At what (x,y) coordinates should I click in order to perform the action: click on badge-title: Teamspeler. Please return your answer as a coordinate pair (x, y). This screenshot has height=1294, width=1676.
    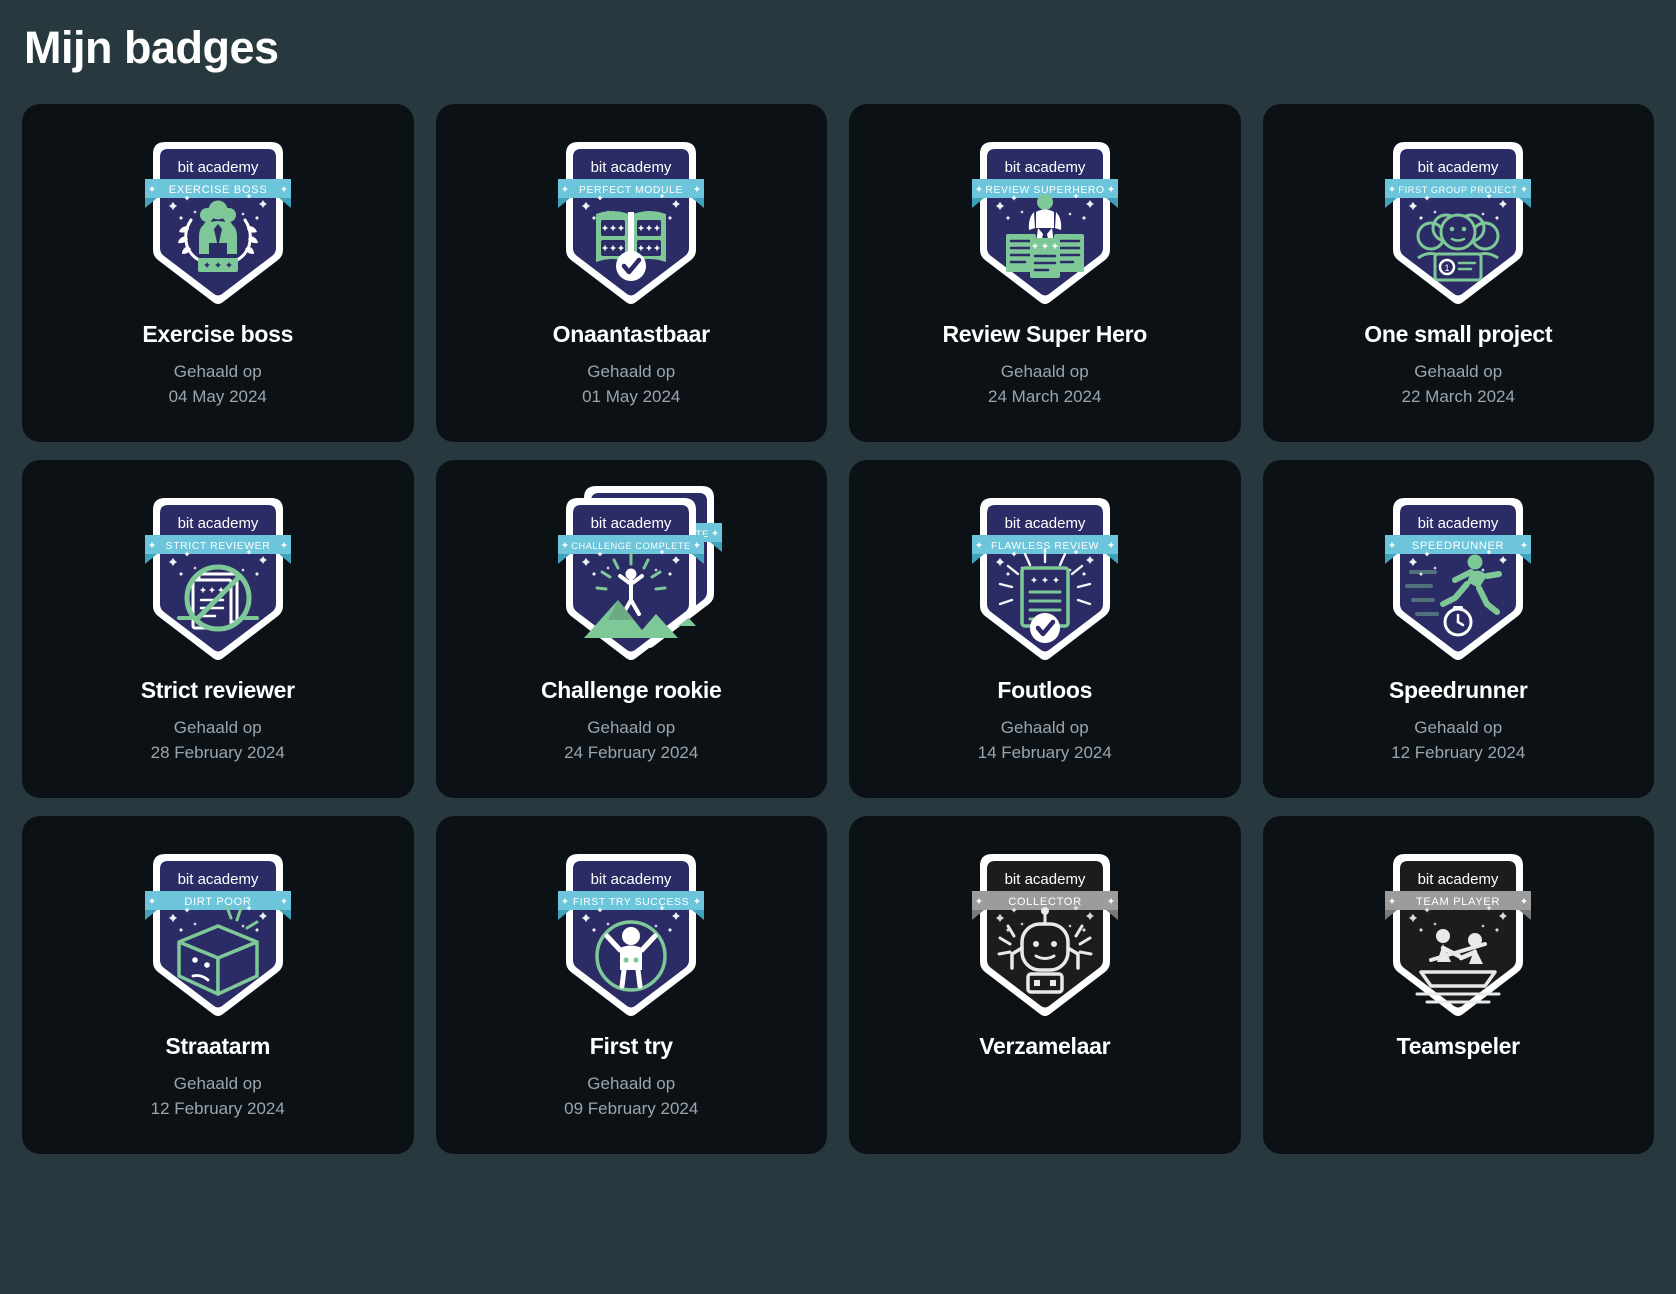
    Looking at the image, I should click on (1458, 1046).